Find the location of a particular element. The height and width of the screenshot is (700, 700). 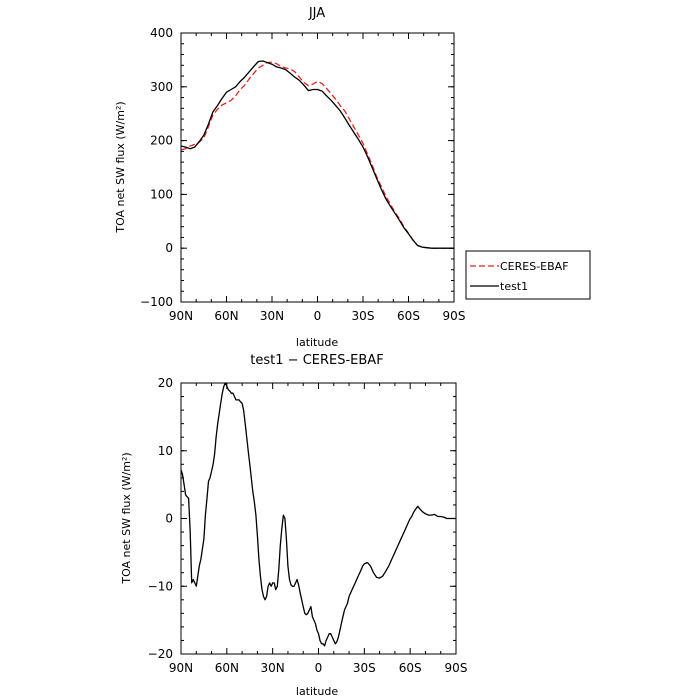

bottom-y-tick-label: −20 is located at coordinates (160, 654).